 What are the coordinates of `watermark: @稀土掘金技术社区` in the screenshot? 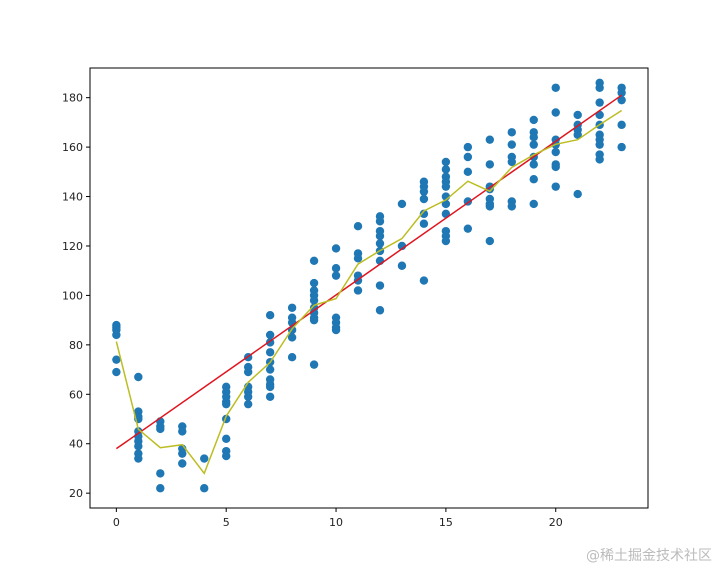 It's located at (649, 556).